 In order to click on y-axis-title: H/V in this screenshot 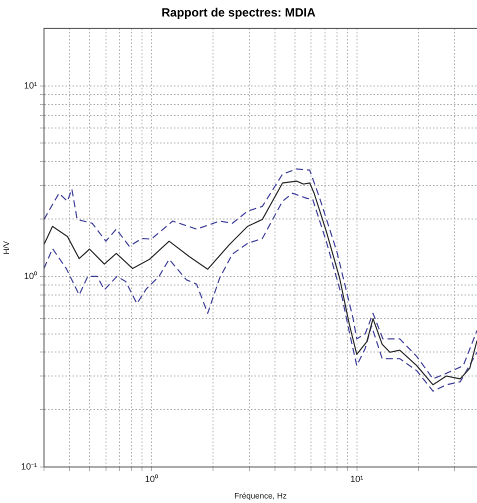, I will do `click(7, 247)`.